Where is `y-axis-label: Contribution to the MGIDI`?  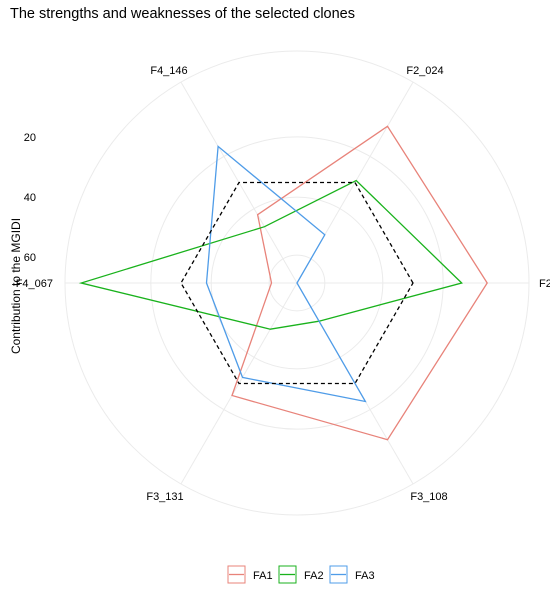
y-axis-label: Contribution to the MGIDI is located at coordinates (16, 286).